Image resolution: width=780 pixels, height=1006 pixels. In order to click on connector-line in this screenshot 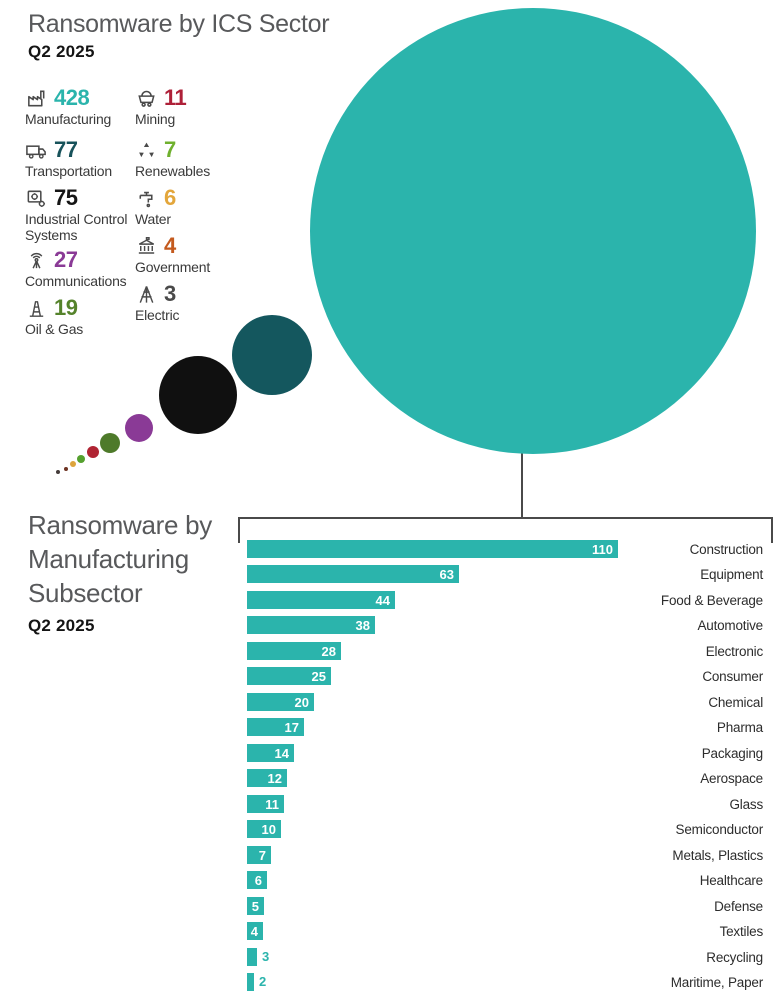, I will do `click(522, 483)`.